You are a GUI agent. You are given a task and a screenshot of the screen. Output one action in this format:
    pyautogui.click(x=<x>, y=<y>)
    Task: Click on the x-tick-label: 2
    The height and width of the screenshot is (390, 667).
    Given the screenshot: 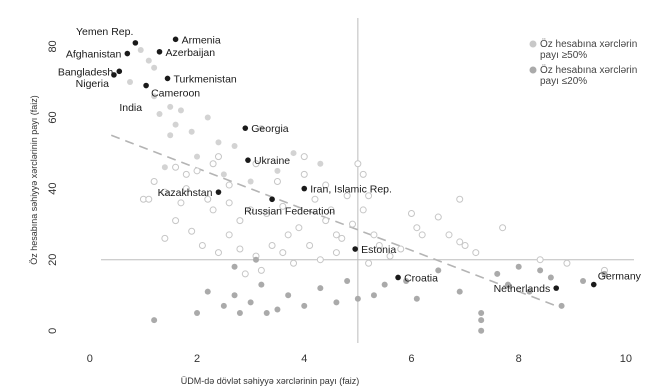 What is the action you would take?
    pyautogui.click(x=197, y=359)
    